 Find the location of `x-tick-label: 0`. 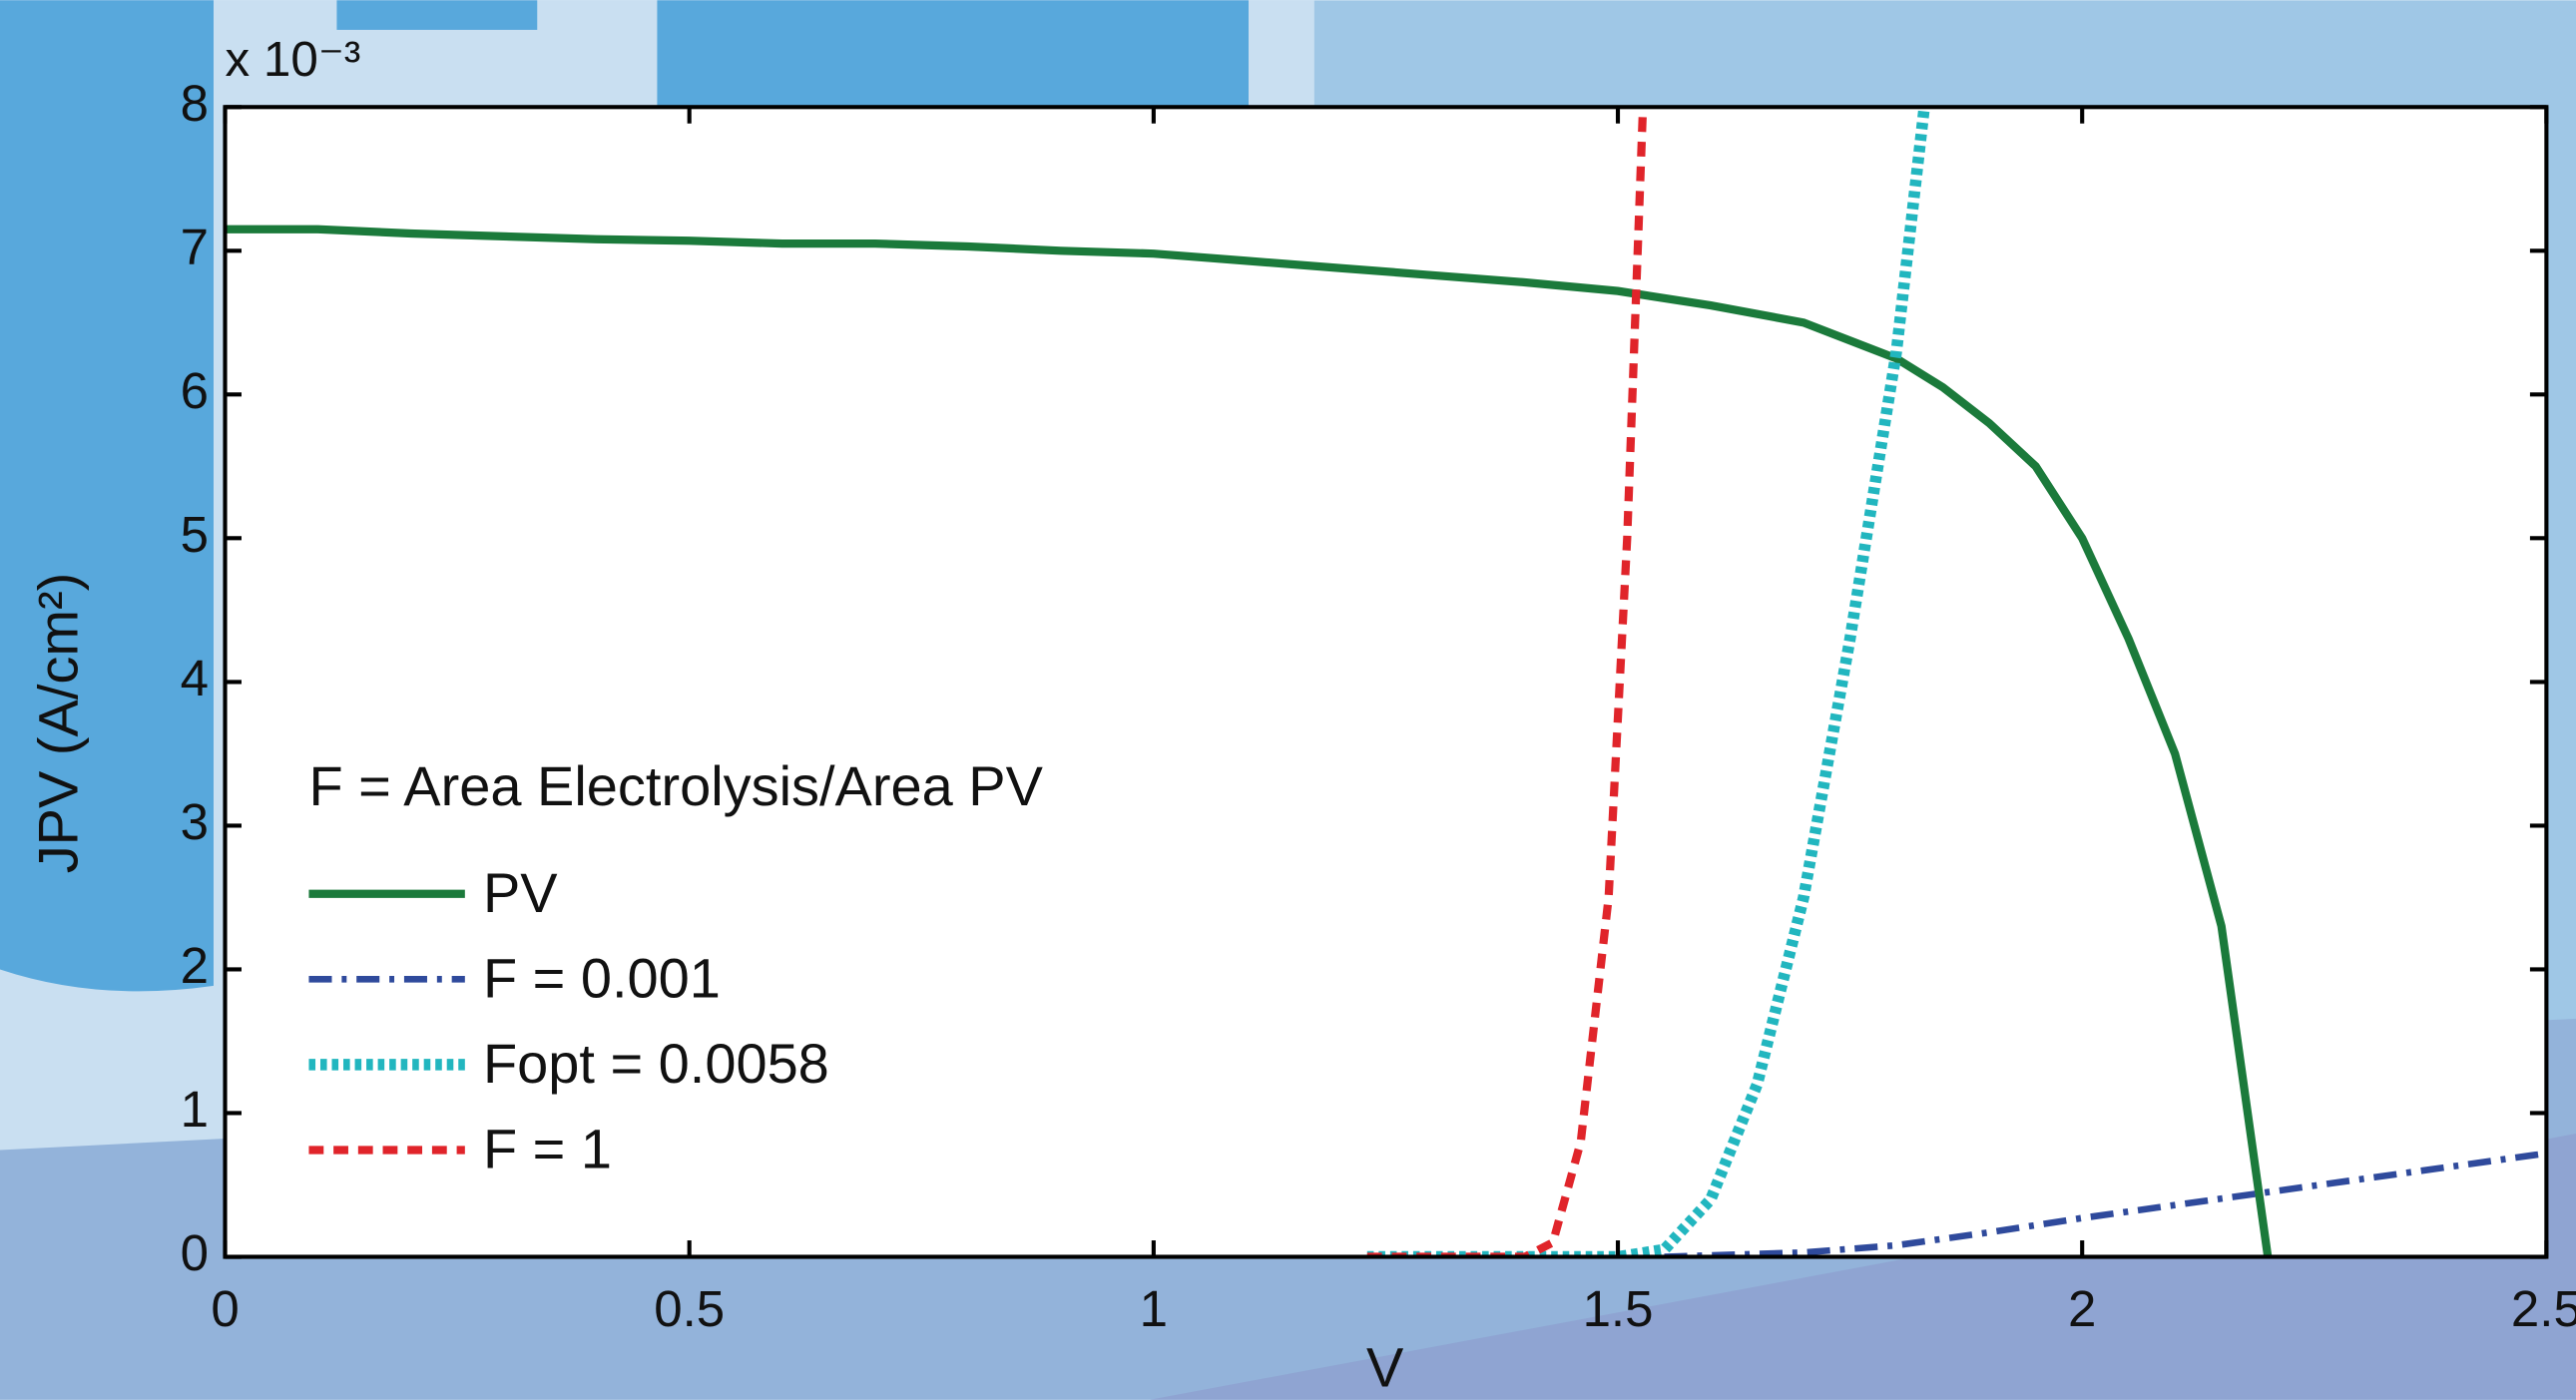

x-tick-label: 0 is located at coordinates (225, 1309).